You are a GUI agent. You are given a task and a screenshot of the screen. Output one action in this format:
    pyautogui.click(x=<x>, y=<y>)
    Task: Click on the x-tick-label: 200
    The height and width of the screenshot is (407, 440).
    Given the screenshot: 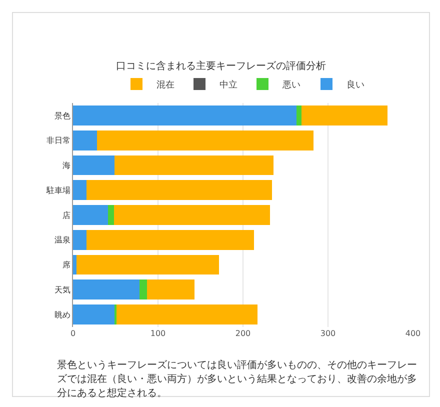 What is the action you would take?
    pyautogui.click(x=243, y=333)
    